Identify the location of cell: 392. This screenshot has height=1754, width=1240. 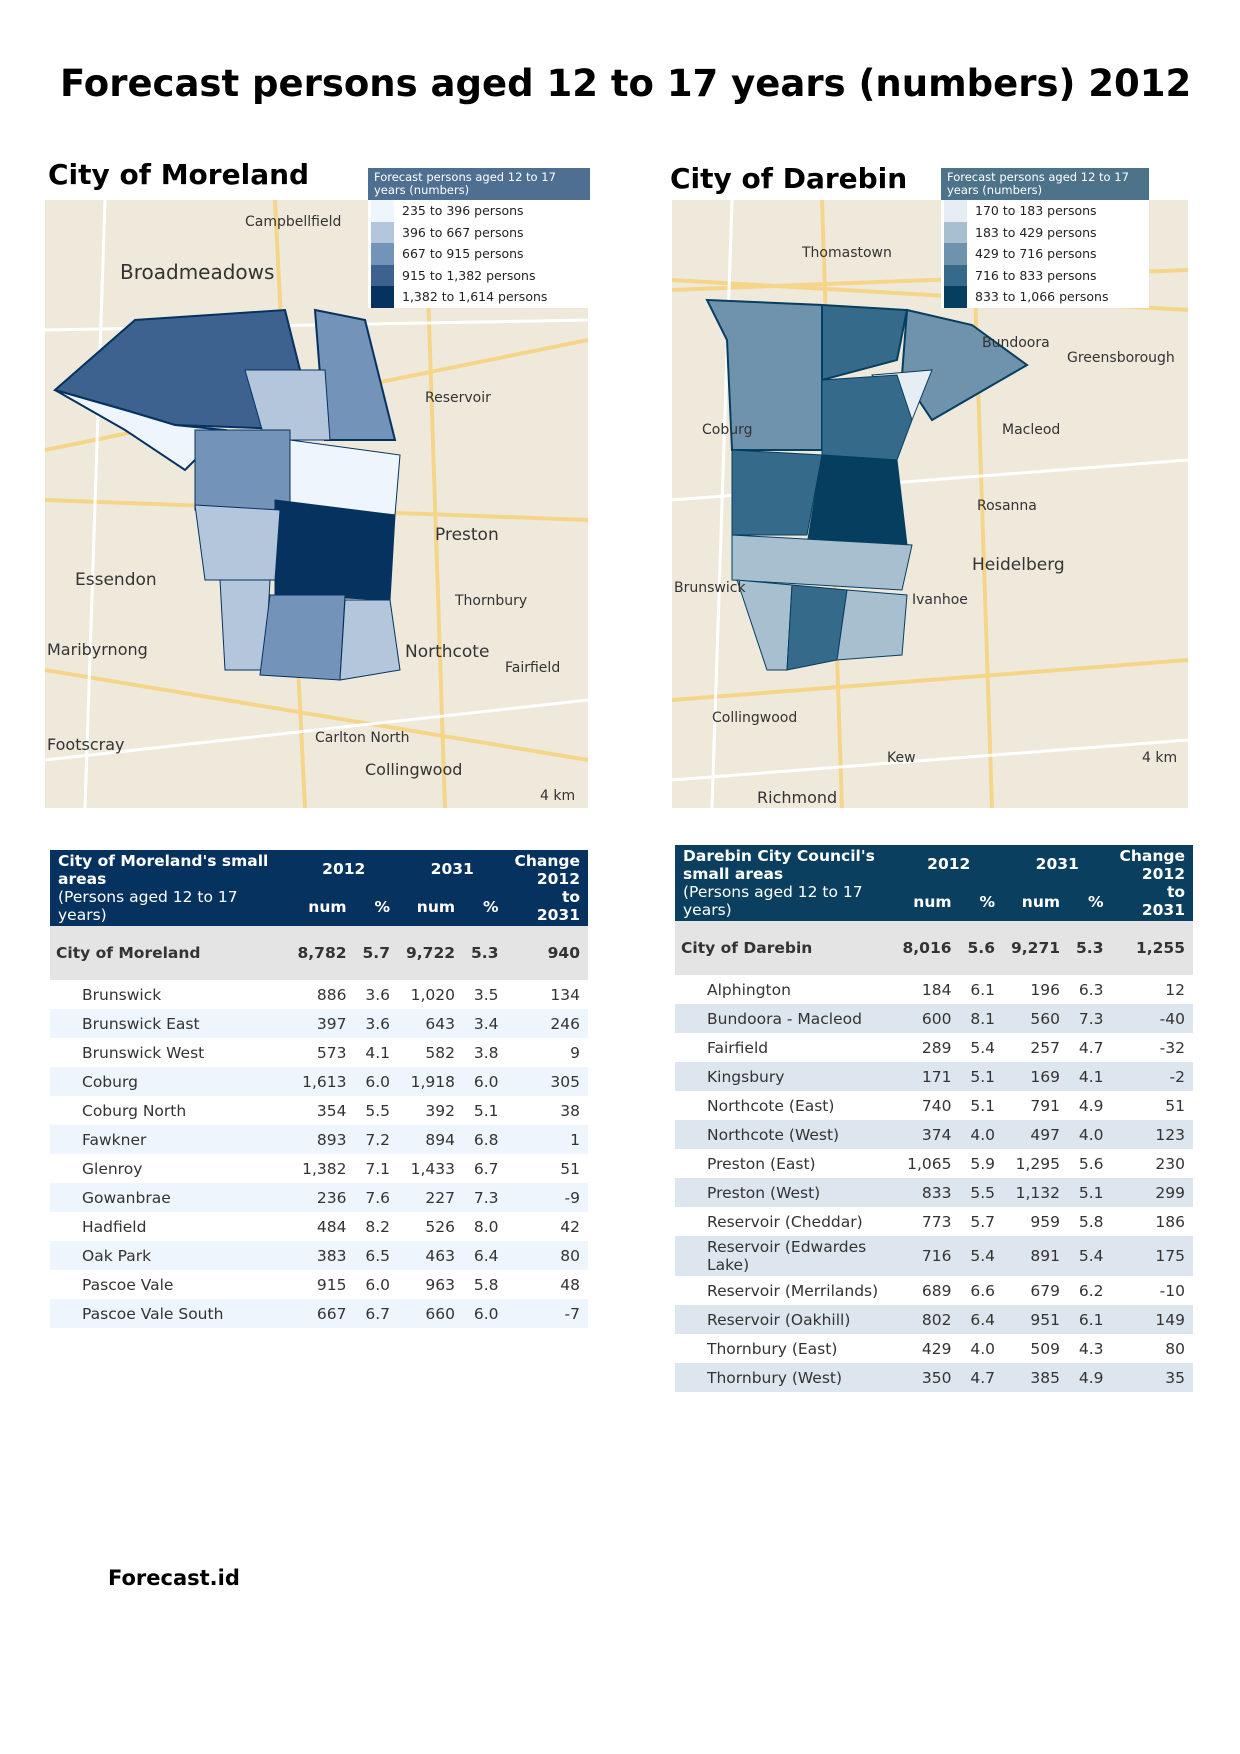
(440, 1110).